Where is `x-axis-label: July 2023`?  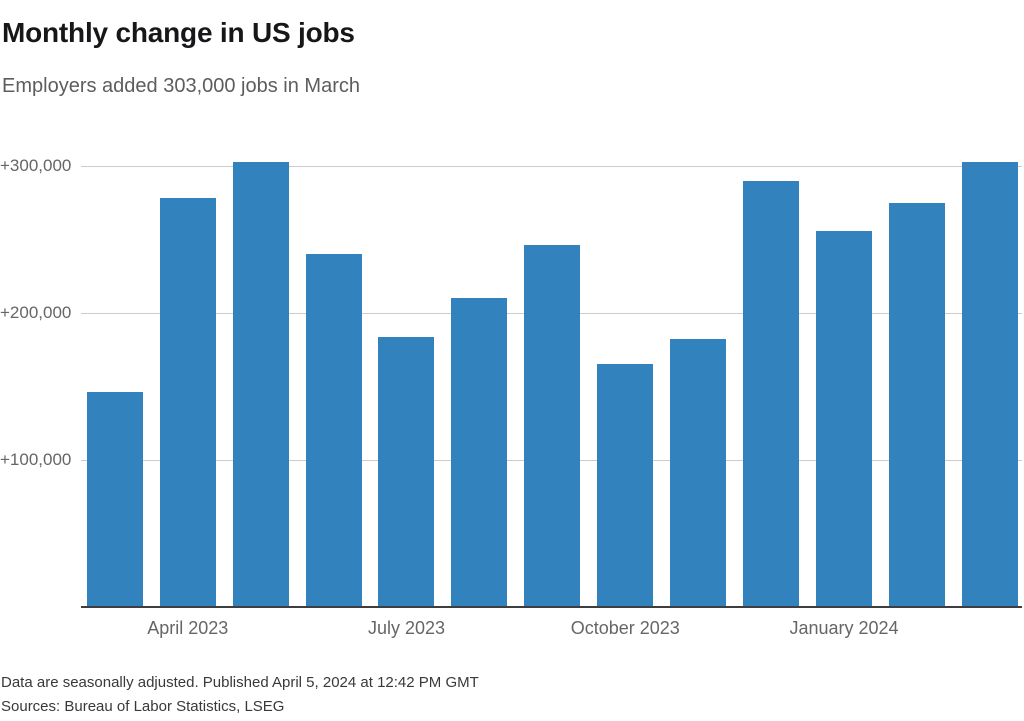
x-axis-label: July 2023 is located at coordinates (406, 628).